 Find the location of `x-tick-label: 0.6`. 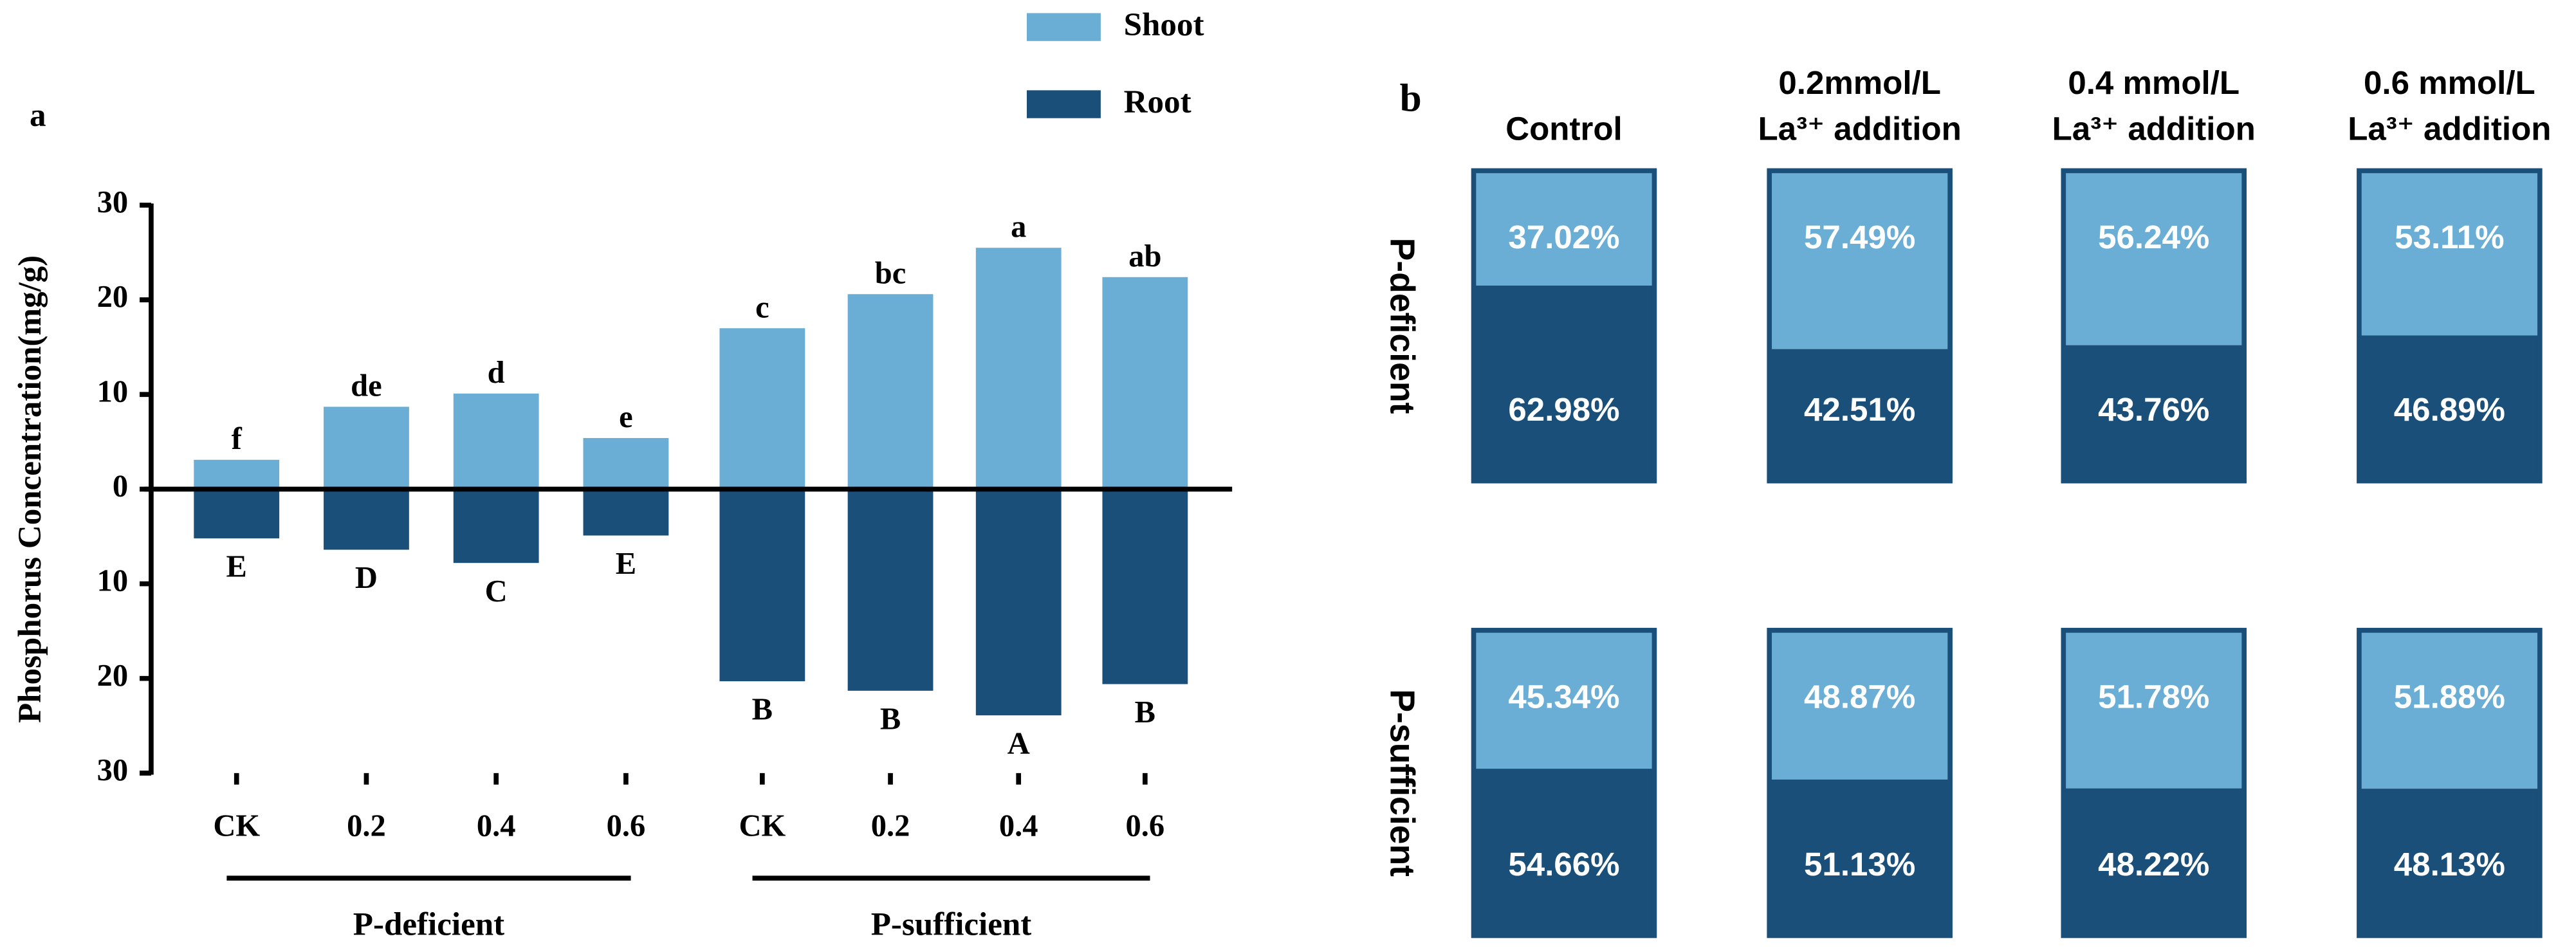

x-tick-label: 0.6 is located at coordinates (626, 826).